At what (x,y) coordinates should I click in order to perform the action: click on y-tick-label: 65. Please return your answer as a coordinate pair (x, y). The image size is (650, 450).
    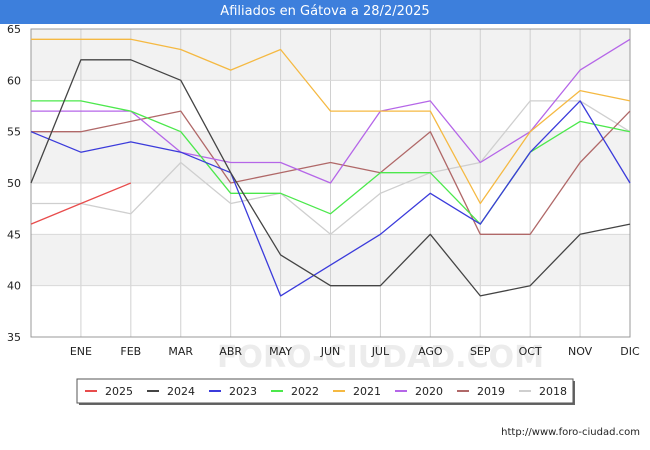
    Looking at the image, I should click on (14, 29).